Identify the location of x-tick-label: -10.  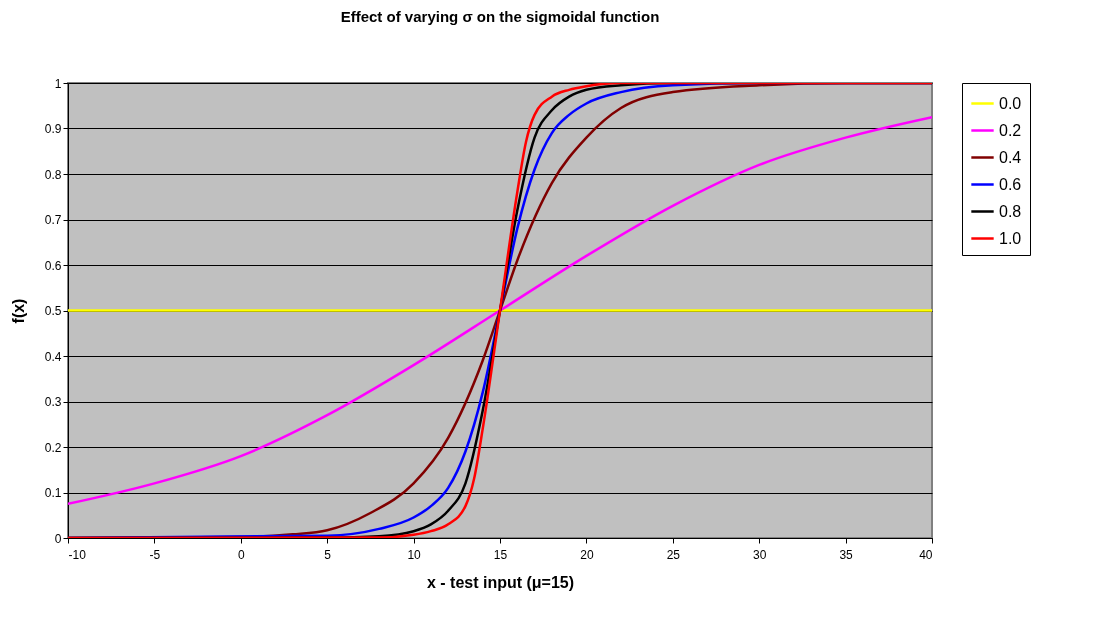
(77, 554).